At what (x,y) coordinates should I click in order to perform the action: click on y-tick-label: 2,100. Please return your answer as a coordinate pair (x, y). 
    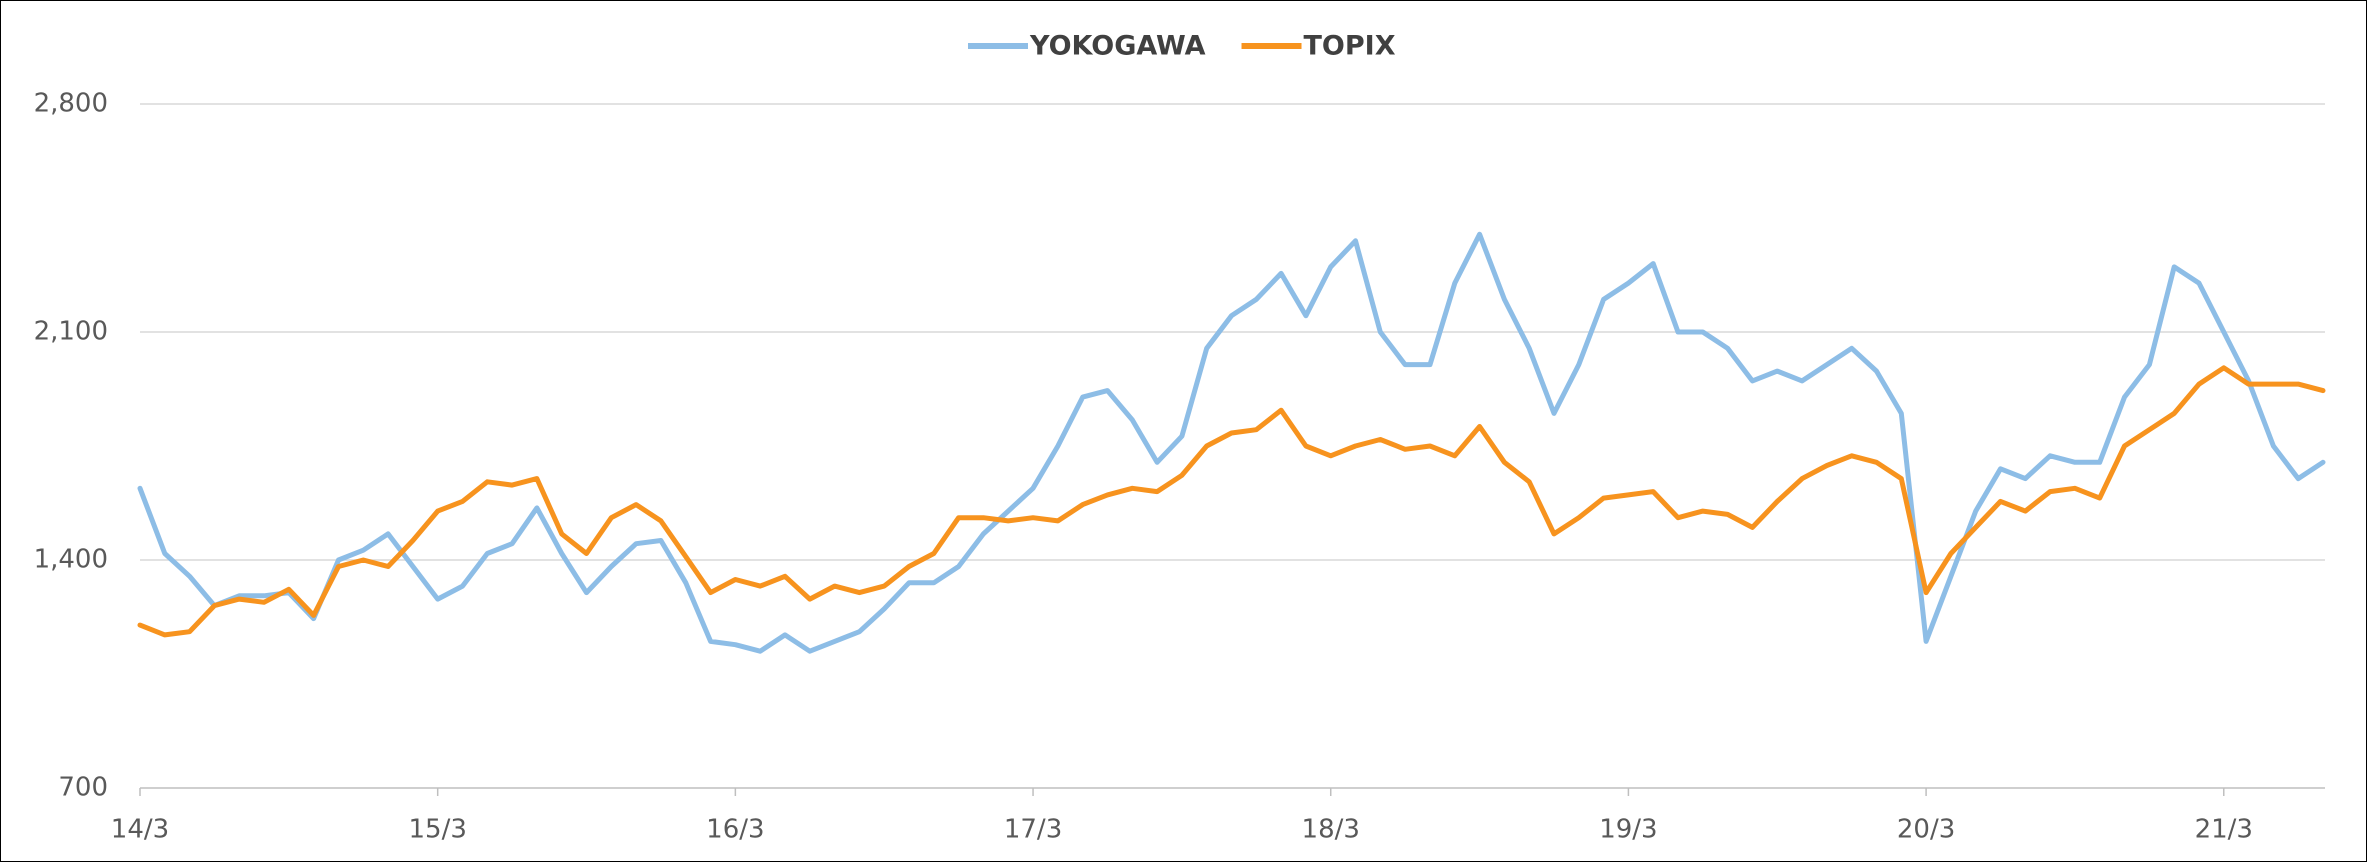
    Looking at the image, I should click on (71, 332).